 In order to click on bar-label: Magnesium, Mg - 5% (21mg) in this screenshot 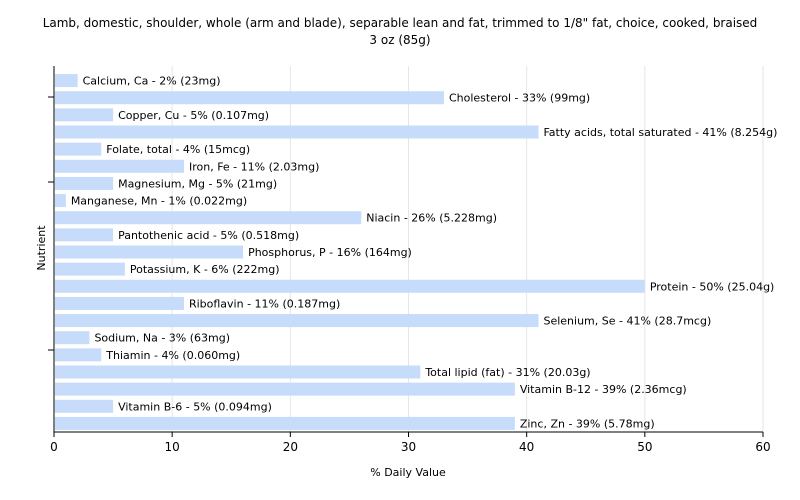, I will do `click(197, 183)`.